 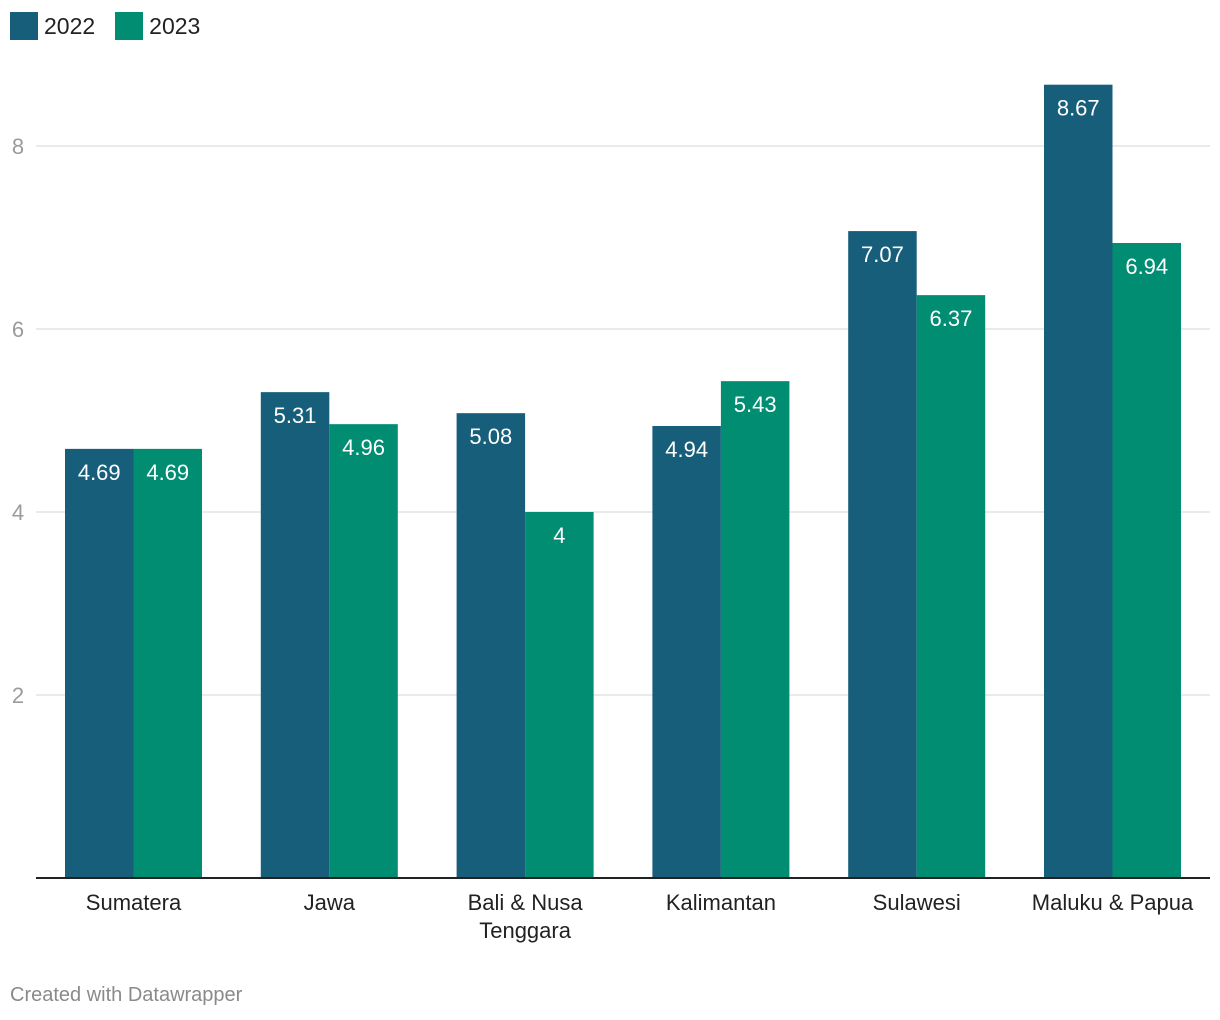 What do you see at coordinates (167, 472) in the screenshot?
I see `value-label-2023-0: 4.69` at bounding box center [167, 472].